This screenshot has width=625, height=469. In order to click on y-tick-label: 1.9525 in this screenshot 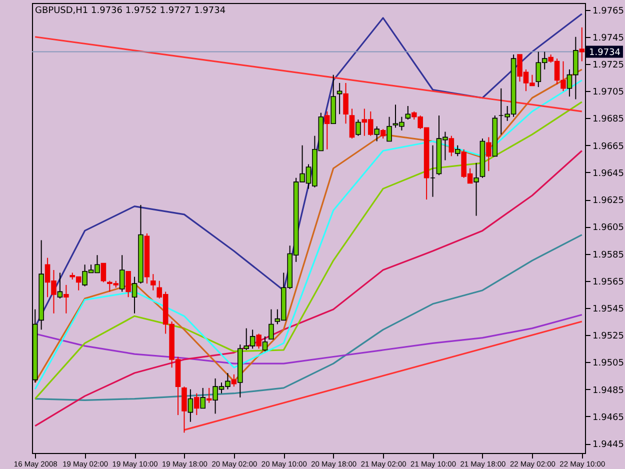, I will do `click(608, 337)`.